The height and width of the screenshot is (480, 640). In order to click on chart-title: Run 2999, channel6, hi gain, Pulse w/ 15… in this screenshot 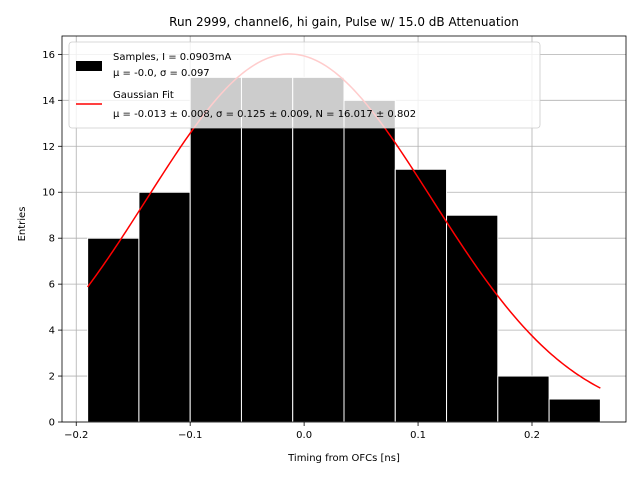, I will do `click(344, 22)`.